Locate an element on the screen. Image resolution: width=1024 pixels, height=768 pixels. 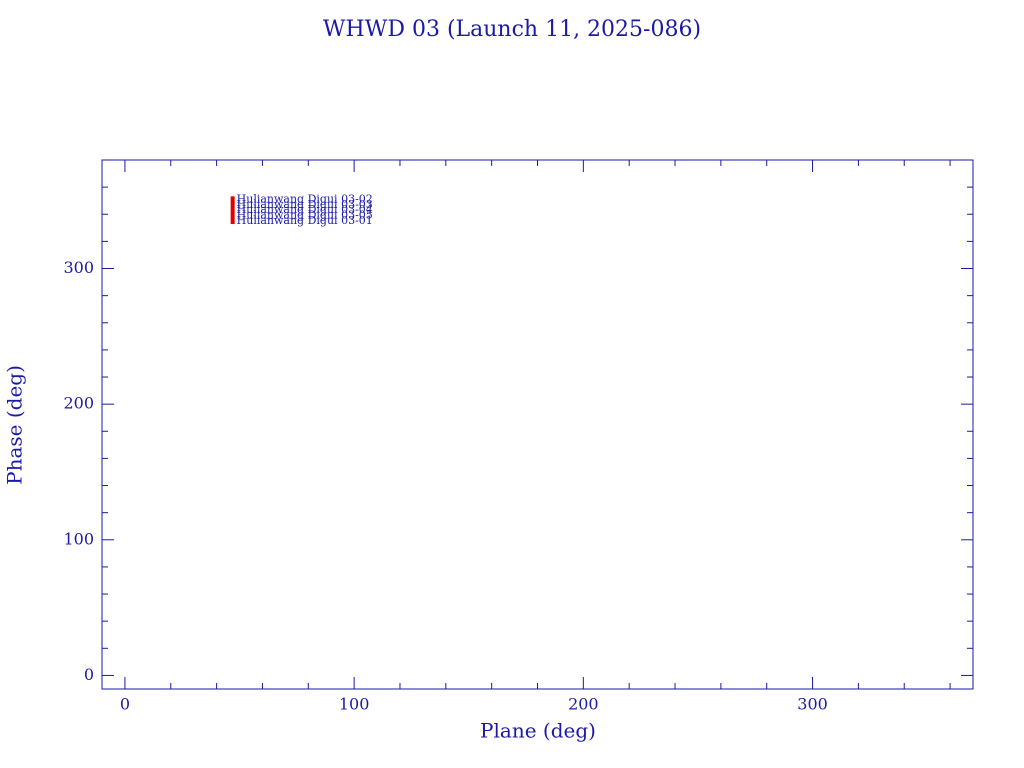
chart-title: WHWD 03 (Launch 11, 2025-086) is located at coordinates (512, 29).